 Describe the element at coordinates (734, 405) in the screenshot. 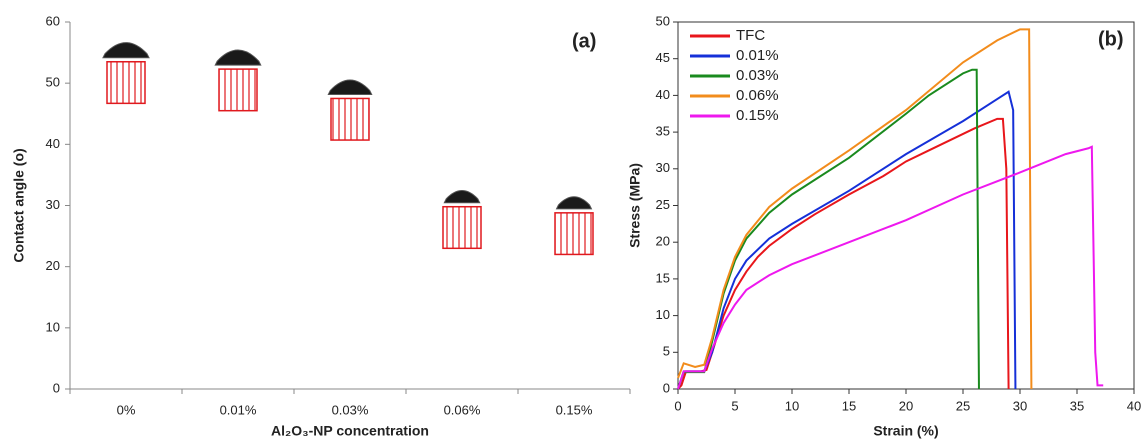

I see `x-tick-label: 5` at that location.